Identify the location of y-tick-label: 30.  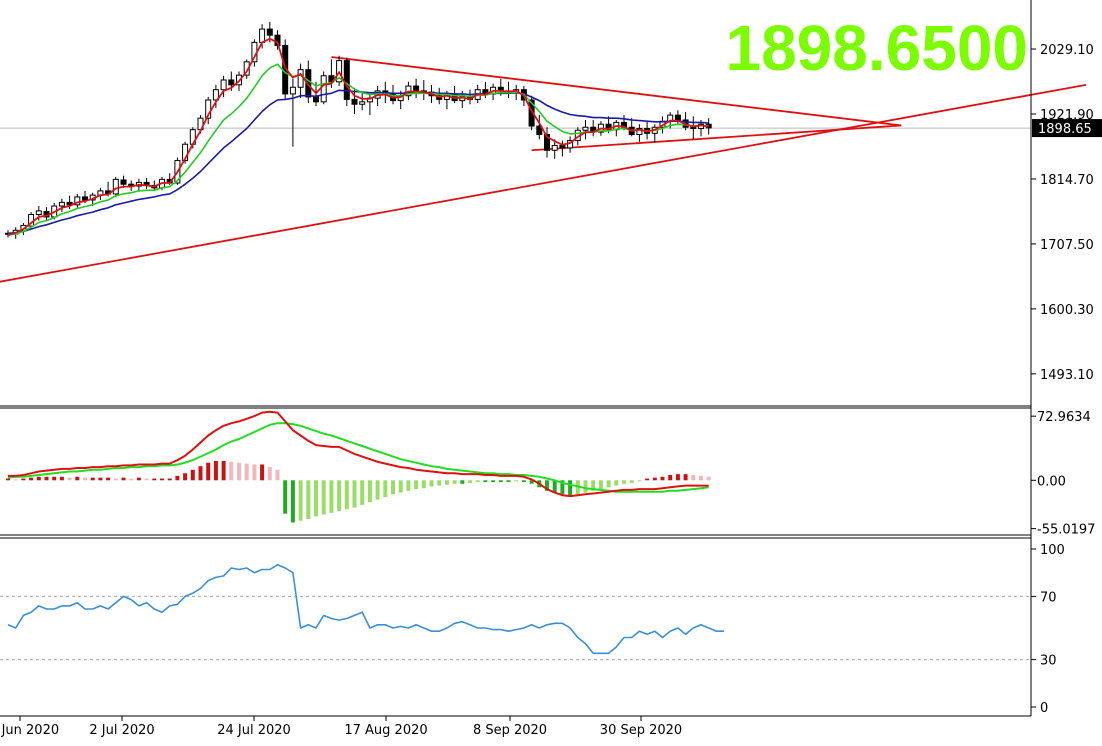
(1048, 661).